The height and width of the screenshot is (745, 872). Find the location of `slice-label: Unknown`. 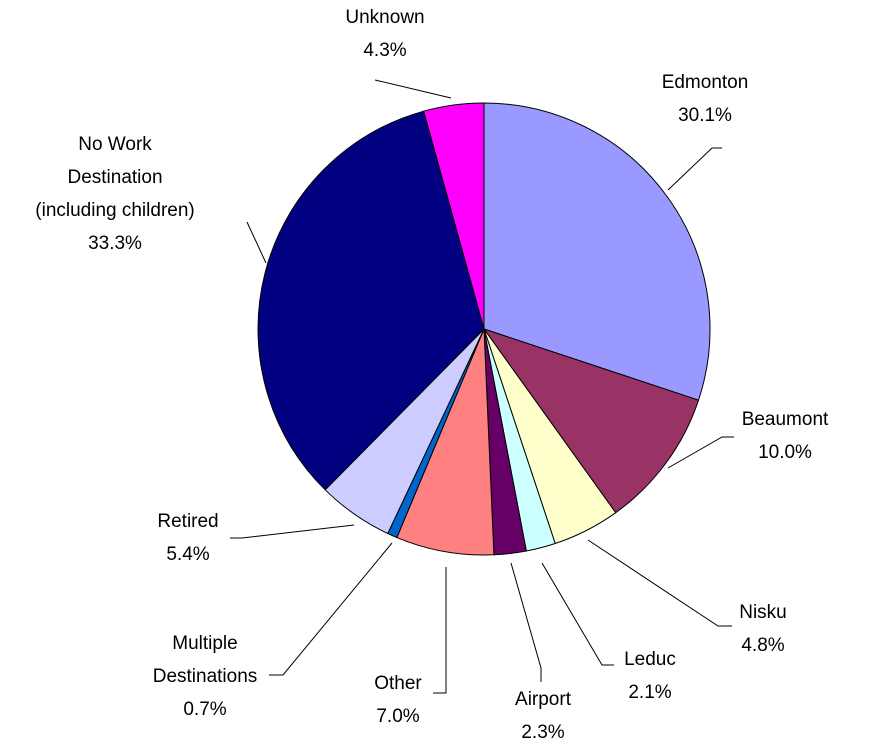

slice-label: Unknown is located at coordinates (384, 17).